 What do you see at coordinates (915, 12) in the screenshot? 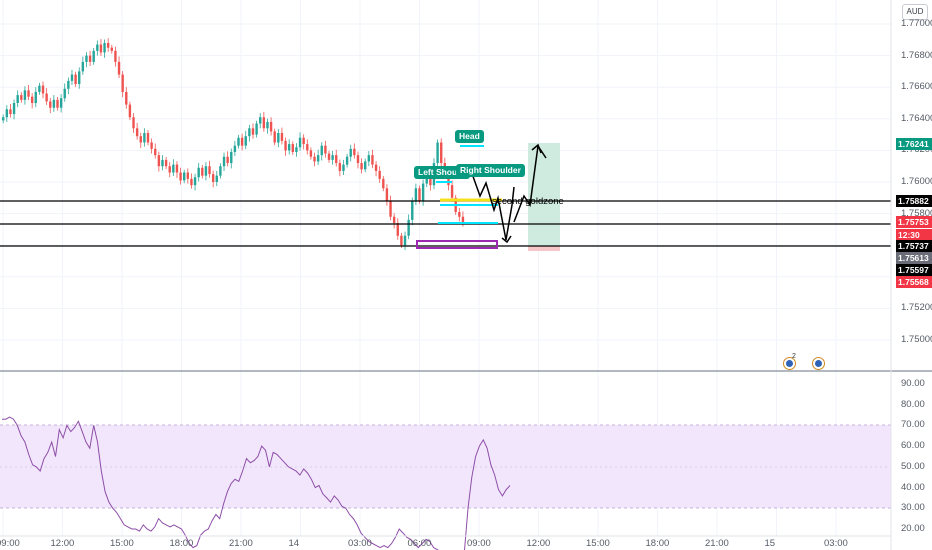
I see `currency-label: AUD` at bounding box center [915, 12].